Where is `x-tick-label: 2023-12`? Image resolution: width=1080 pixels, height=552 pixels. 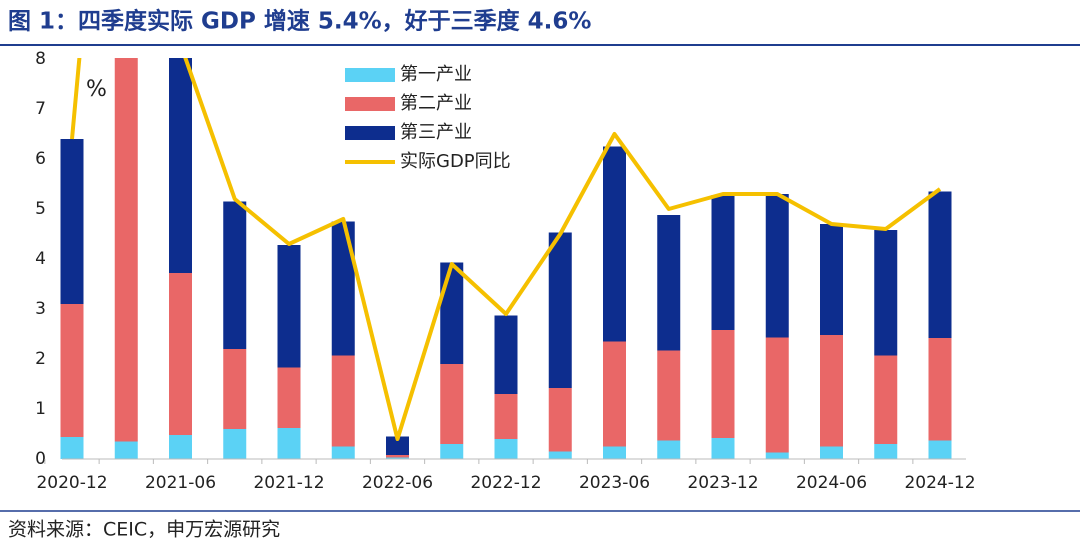
x-tick-label: 2023-12 is located at coordinates (722, 483).